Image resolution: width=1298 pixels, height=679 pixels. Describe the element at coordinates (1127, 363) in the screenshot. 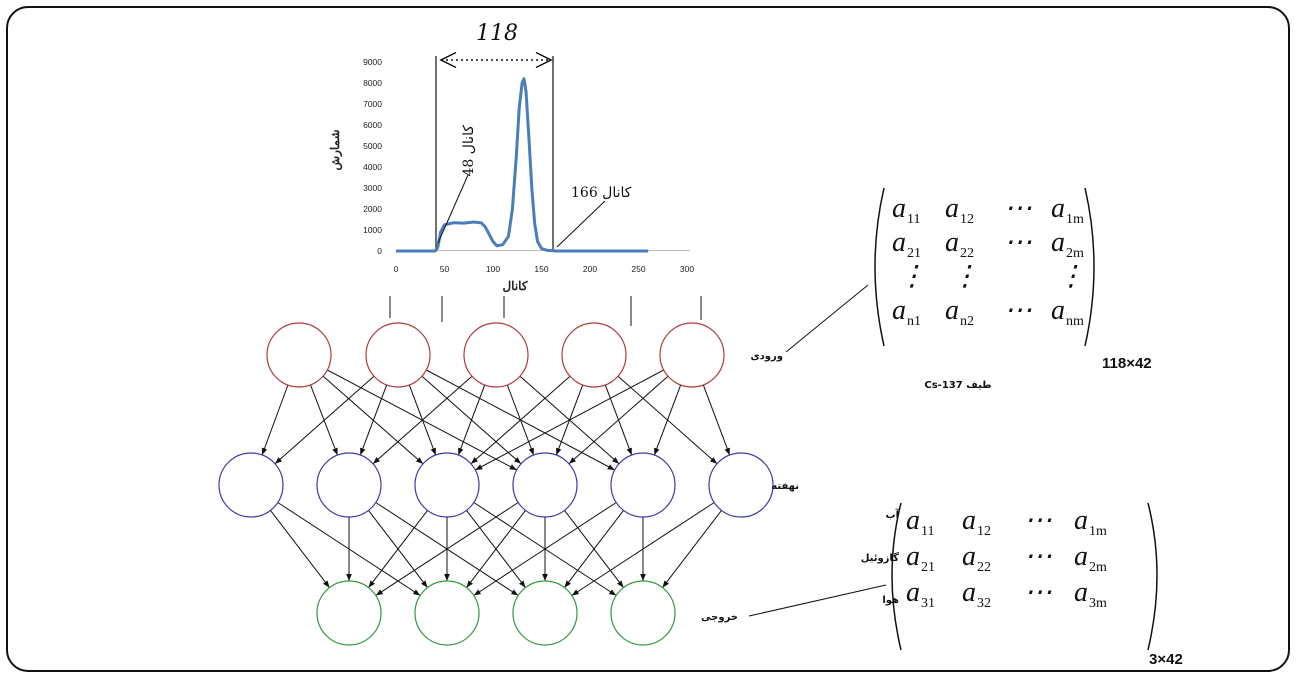

I see `input-matrix-dimension: 118×42` at that location.